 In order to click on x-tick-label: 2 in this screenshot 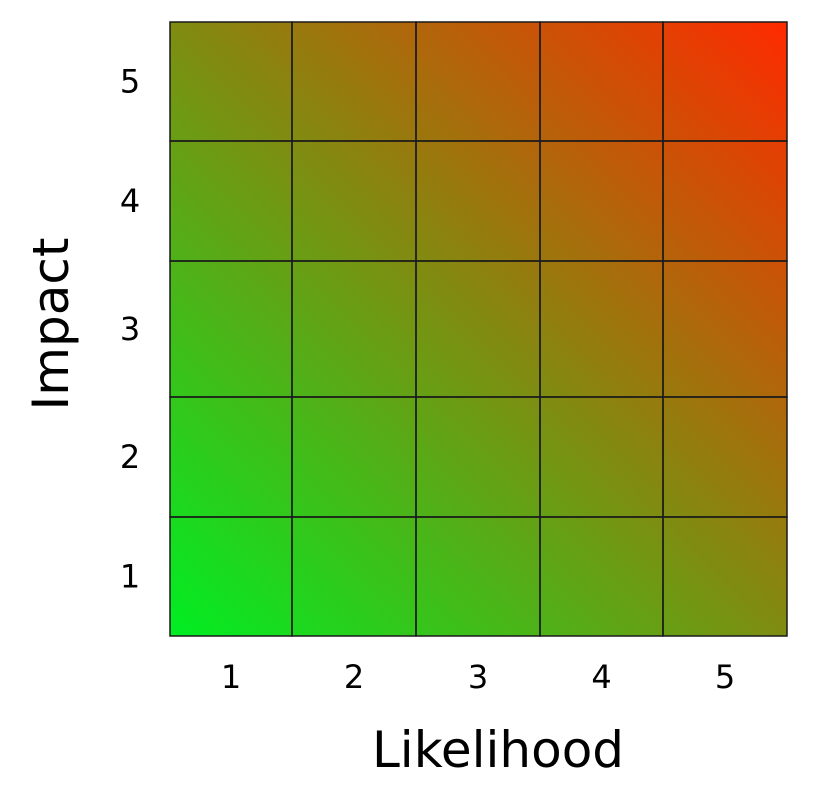, I will do `click(354, 677)`.